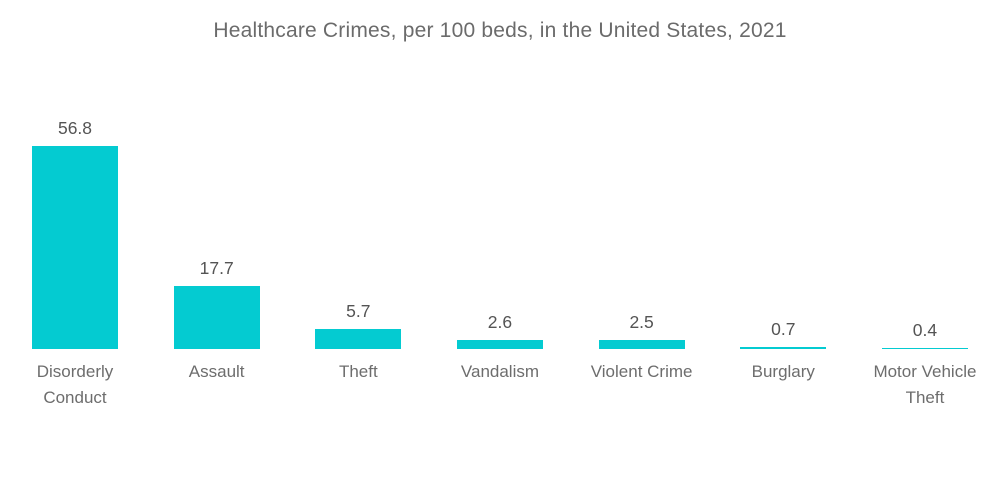  I want to click on bar-zone: 0.7, so click(783, 221).